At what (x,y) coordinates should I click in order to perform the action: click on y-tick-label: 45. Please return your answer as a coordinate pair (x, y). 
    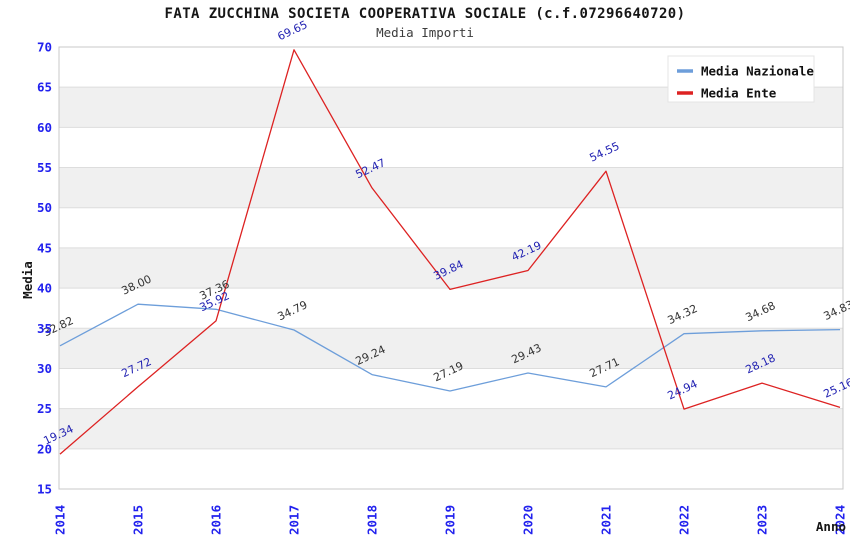
    Looking at the image, I should click on (44, 247).